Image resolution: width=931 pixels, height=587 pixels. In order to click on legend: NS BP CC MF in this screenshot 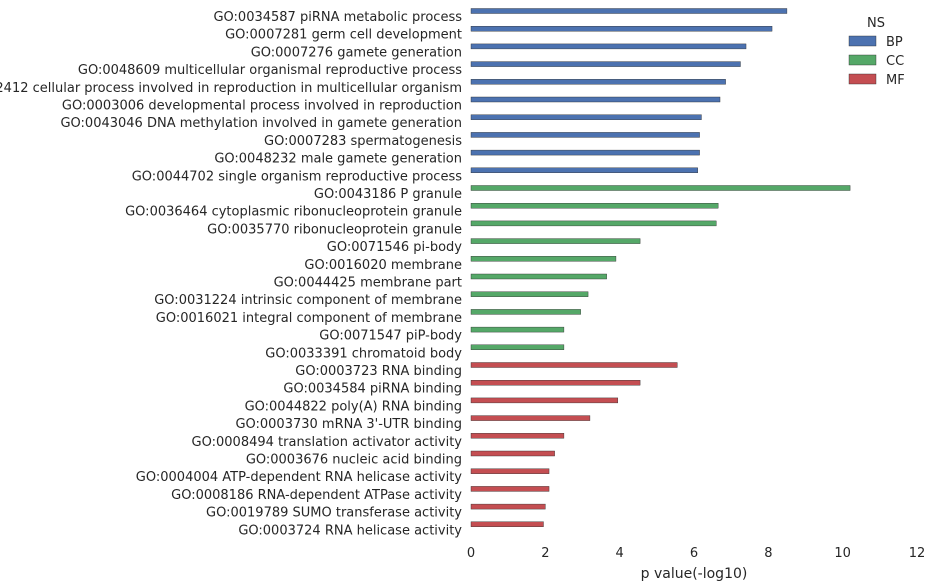, I will do `click(876, 52)`.